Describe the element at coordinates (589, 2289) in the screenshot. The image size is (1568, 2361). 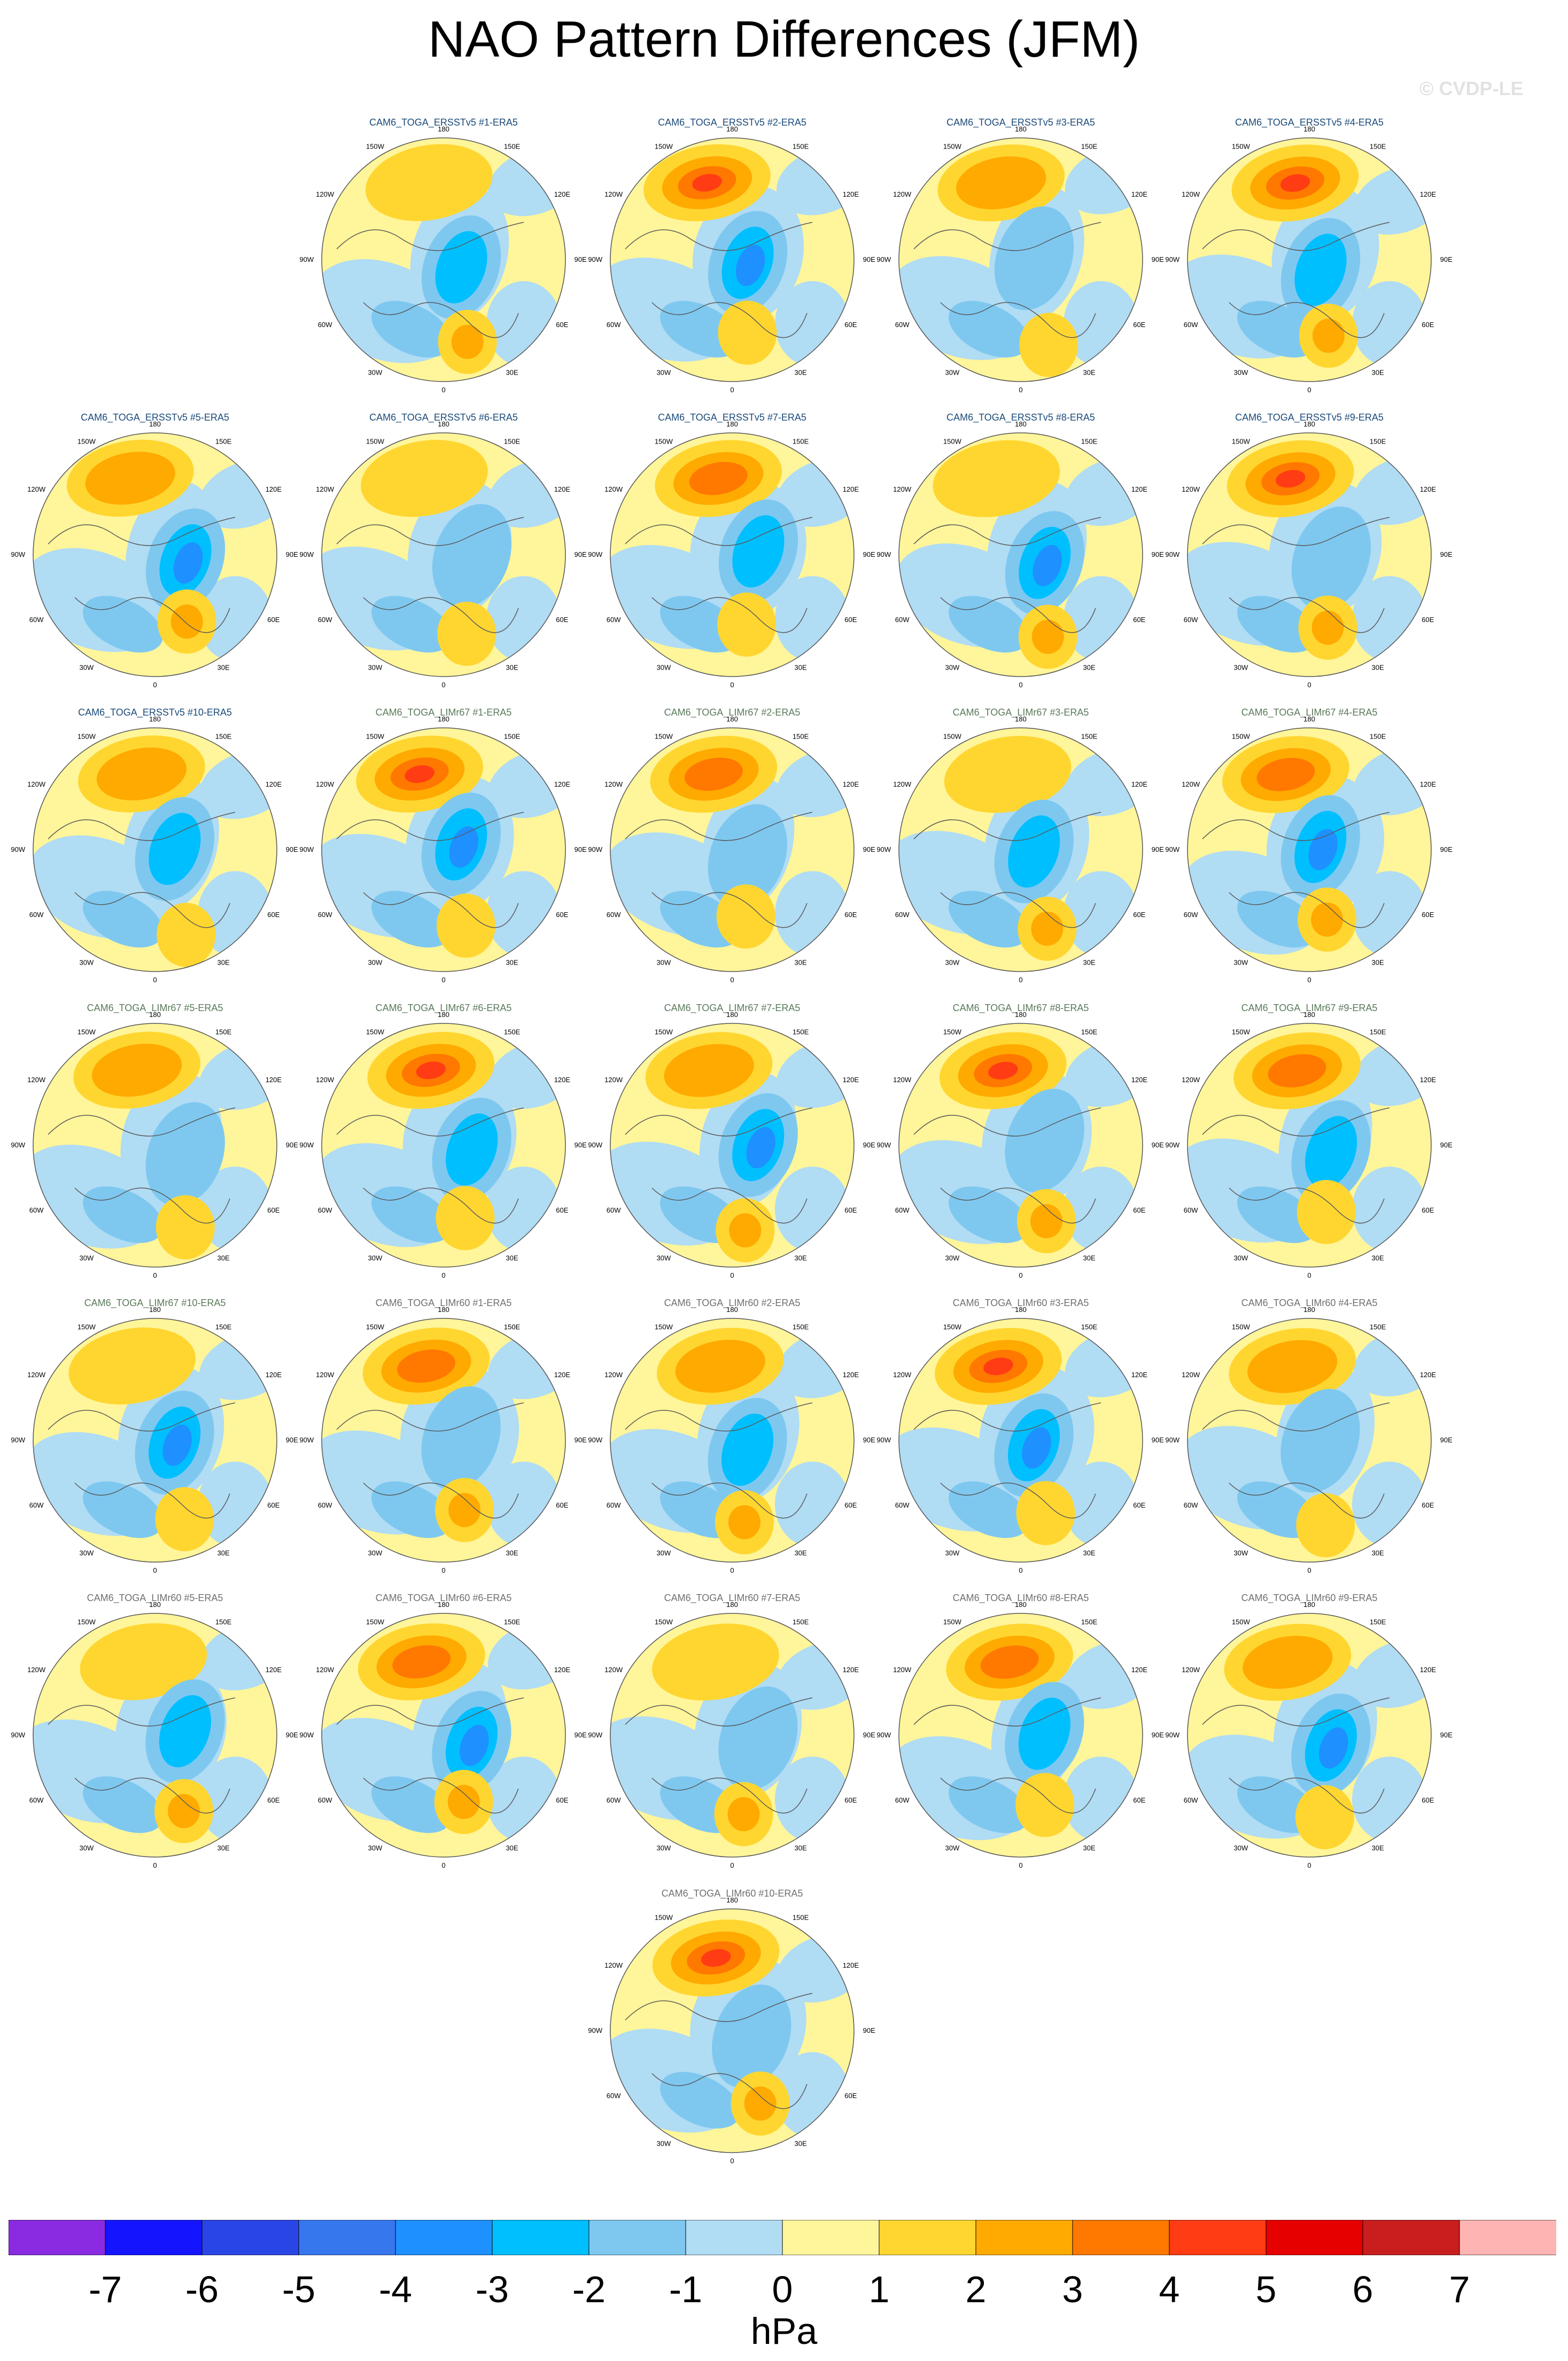
I see `colorbar-tick: -2` at that location.